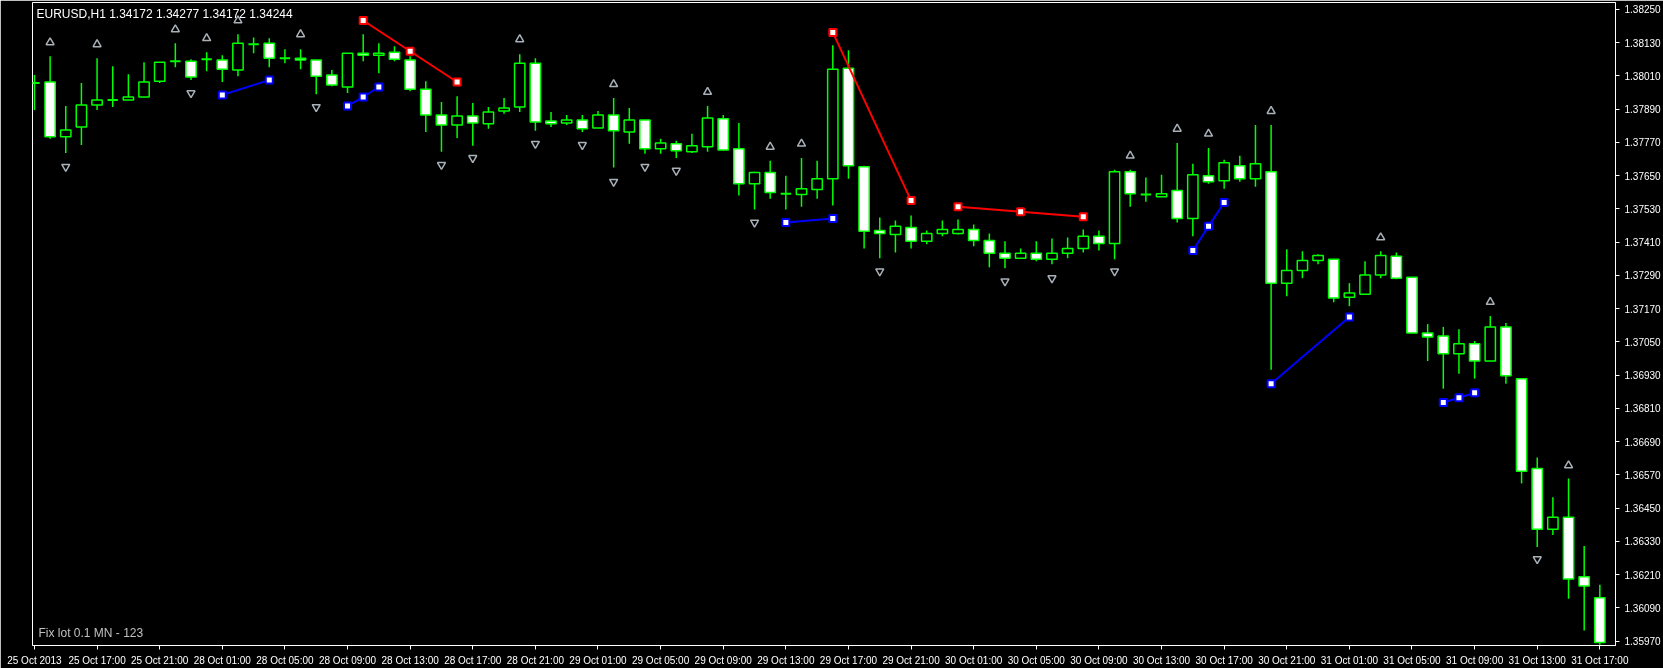 This screenshot has height=668, width=1663. I want to click on x-tick-label: 25 Oct 21:00, so click(160, 660).